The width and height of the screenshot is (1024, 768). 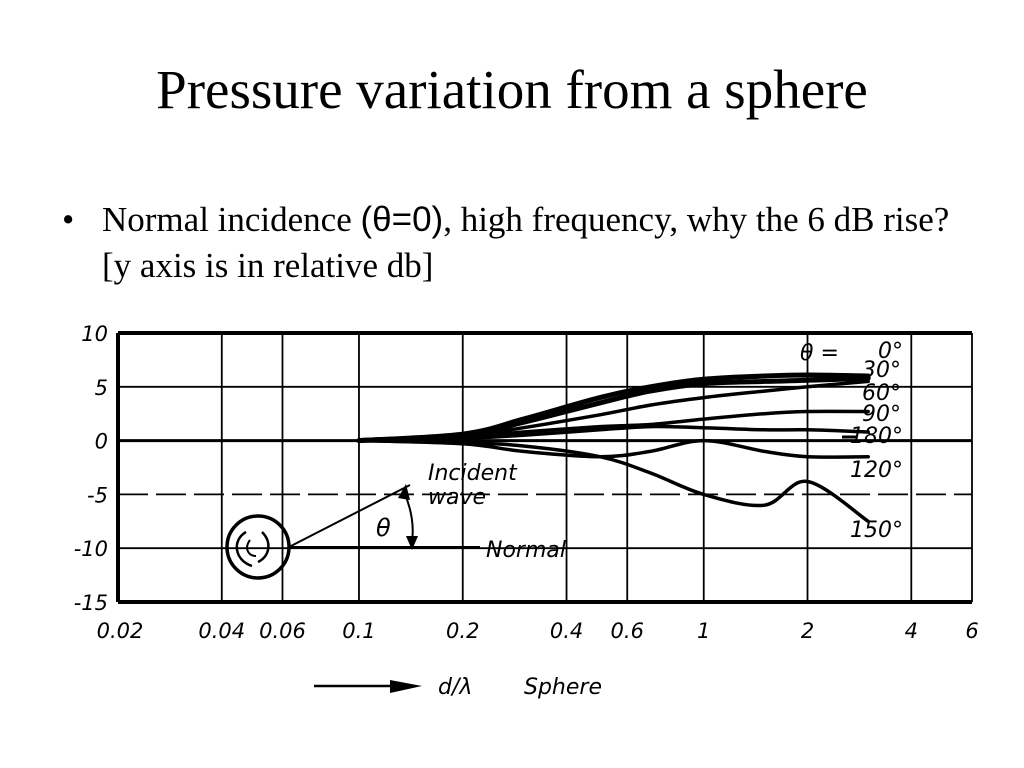 I want to click on chart-series, so click(x=613, y=448).